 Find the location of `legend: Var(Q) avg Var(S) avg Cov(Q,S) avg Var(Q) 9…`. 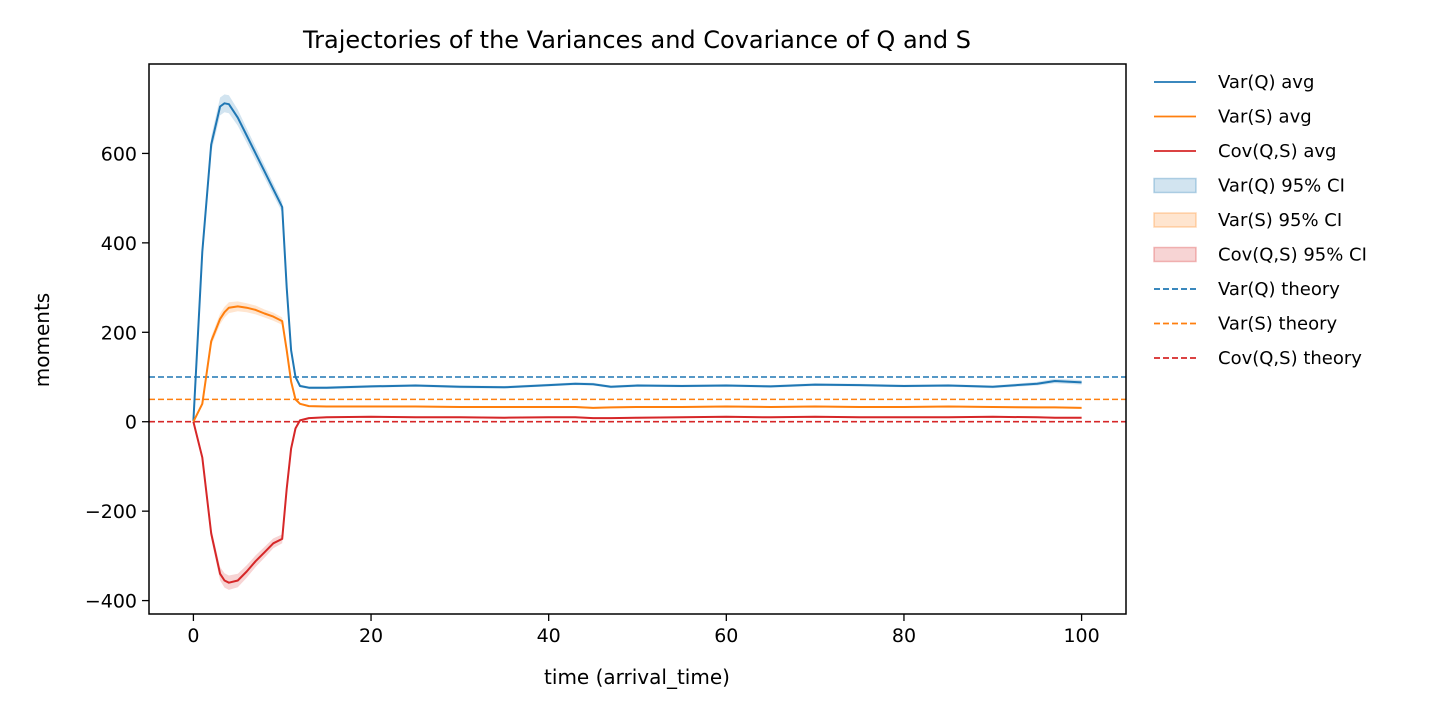

legend: Var(Q) avg Var(S) avg Cov(Q,S) avg Var(Q) 9… is located at coordinates (1260, 220).